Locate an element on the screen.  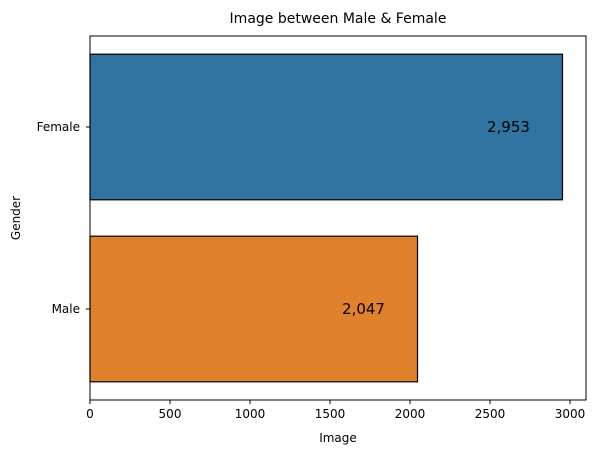
y-axis-label: Gender is located at coordinates (16, 218).